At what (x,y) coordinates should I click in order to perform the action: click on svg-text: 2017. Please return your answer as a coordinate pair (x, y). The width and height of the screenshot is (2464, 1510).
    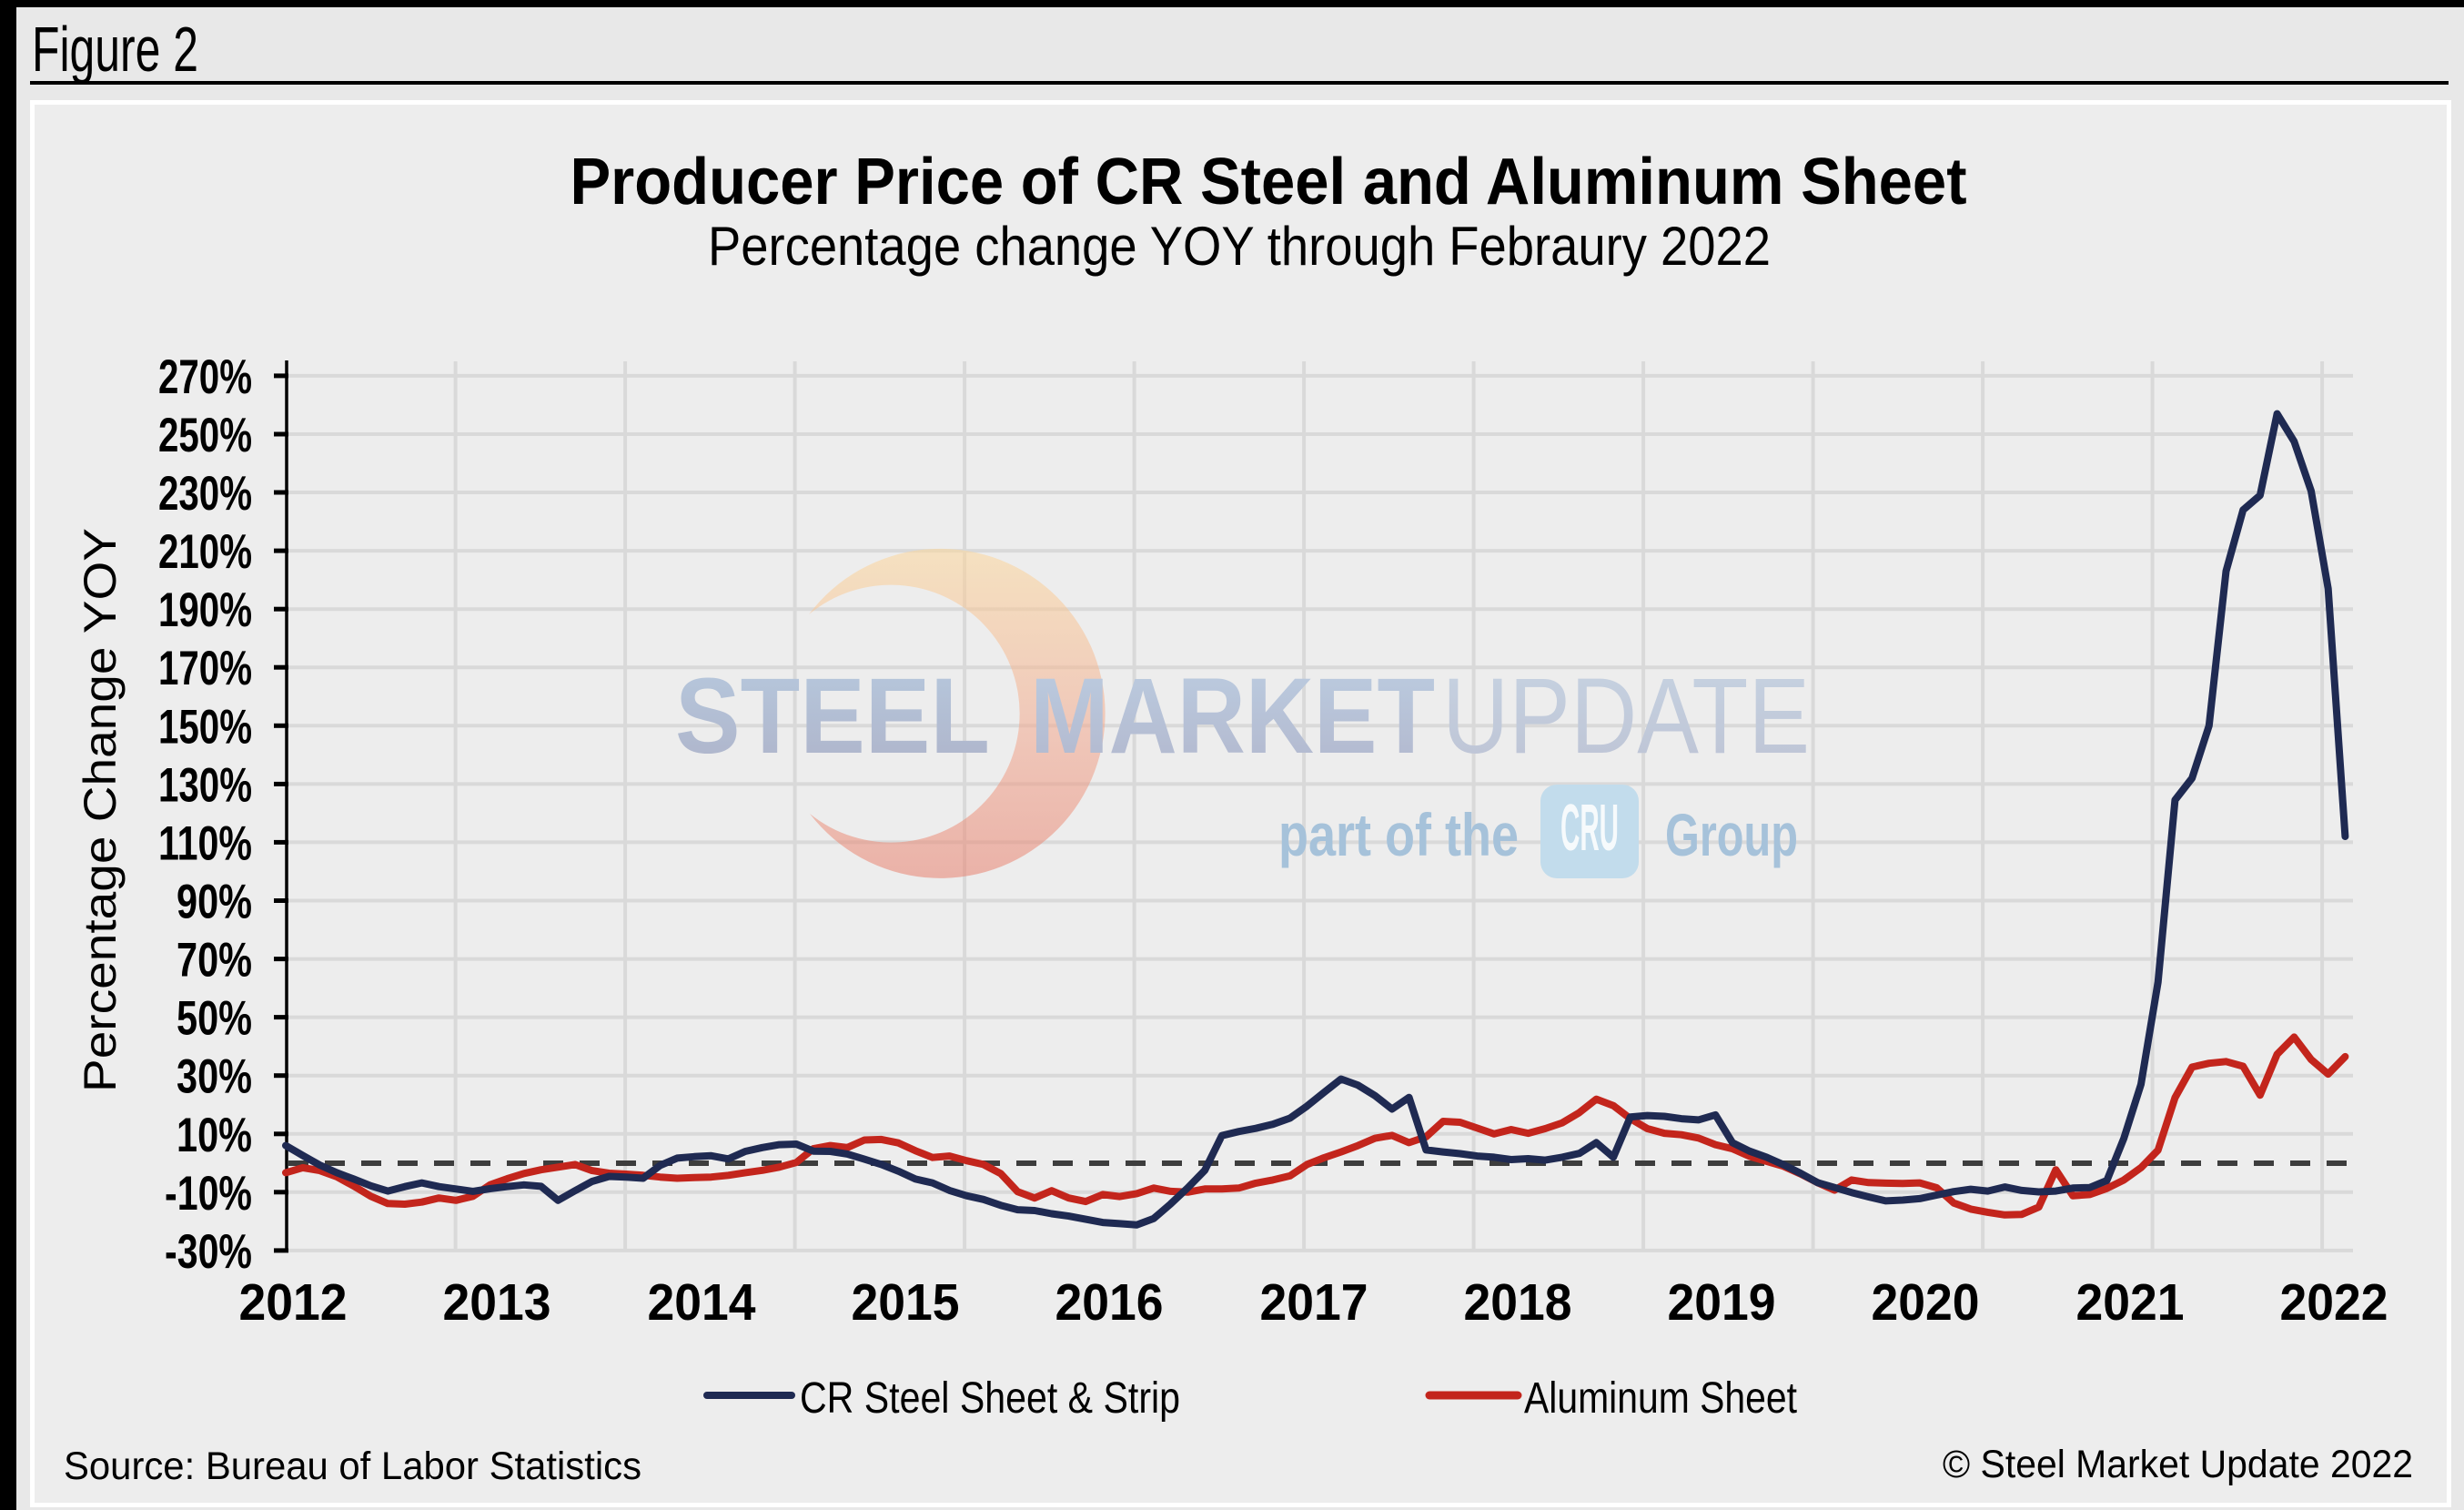
    Looking at the image, I should click on (1314, 1302).